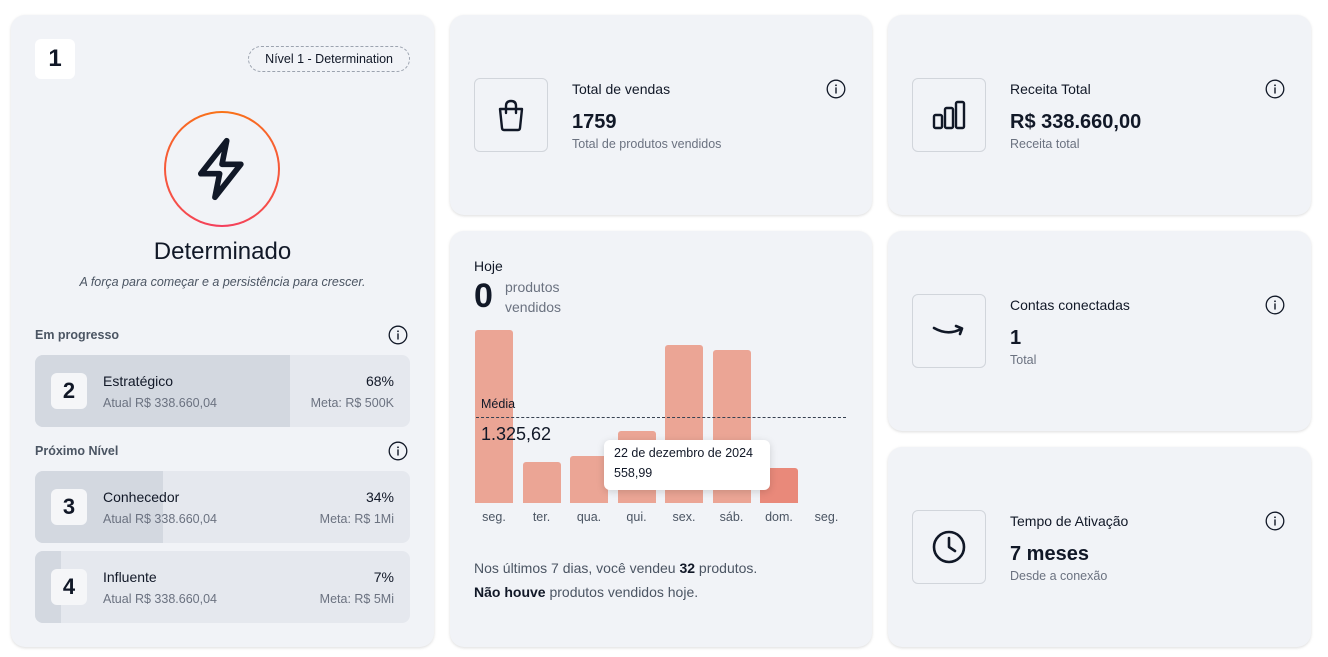  What do you see at coordinates (77, 451) in the screenshot?
I see `next-level-label: Próximo Nível` at bounding box center [77, 451].